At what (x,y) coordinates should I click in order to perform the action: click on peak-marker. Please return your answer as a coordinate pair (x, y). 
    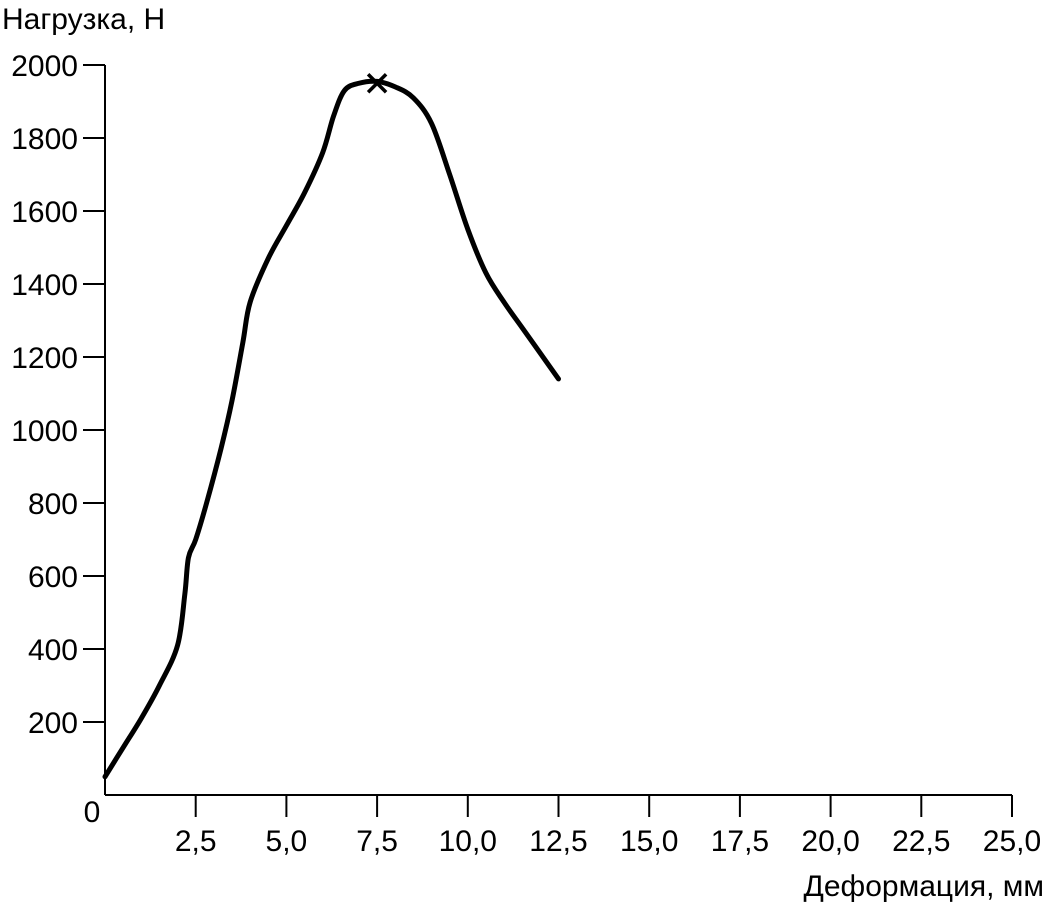
    Looking at the image, I should click on (377, 83).